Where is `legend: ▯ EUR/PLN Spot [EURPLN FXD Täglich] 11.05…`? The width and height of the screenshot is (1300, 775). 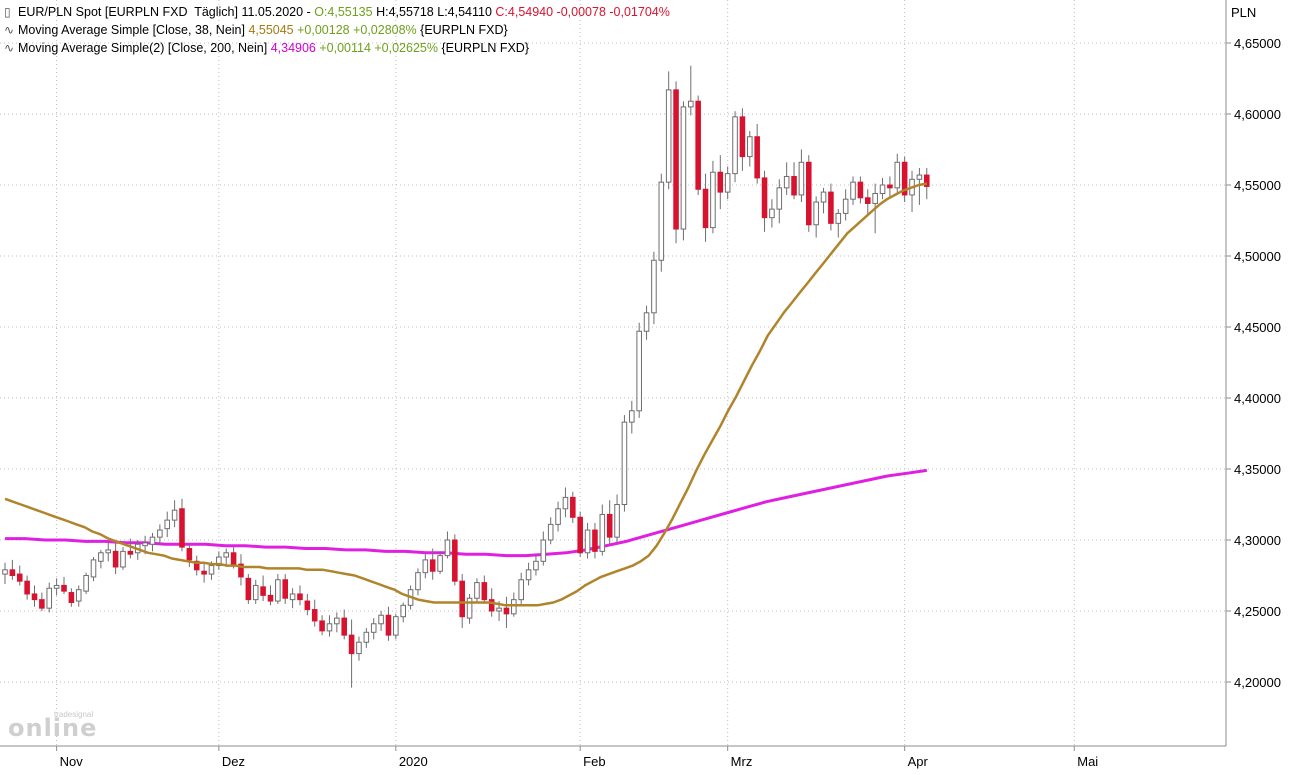
legend: ▯ EUR/PLN Spot [EURPLN FXD Täglich] 11.05… is located at coordinates (337, 30).